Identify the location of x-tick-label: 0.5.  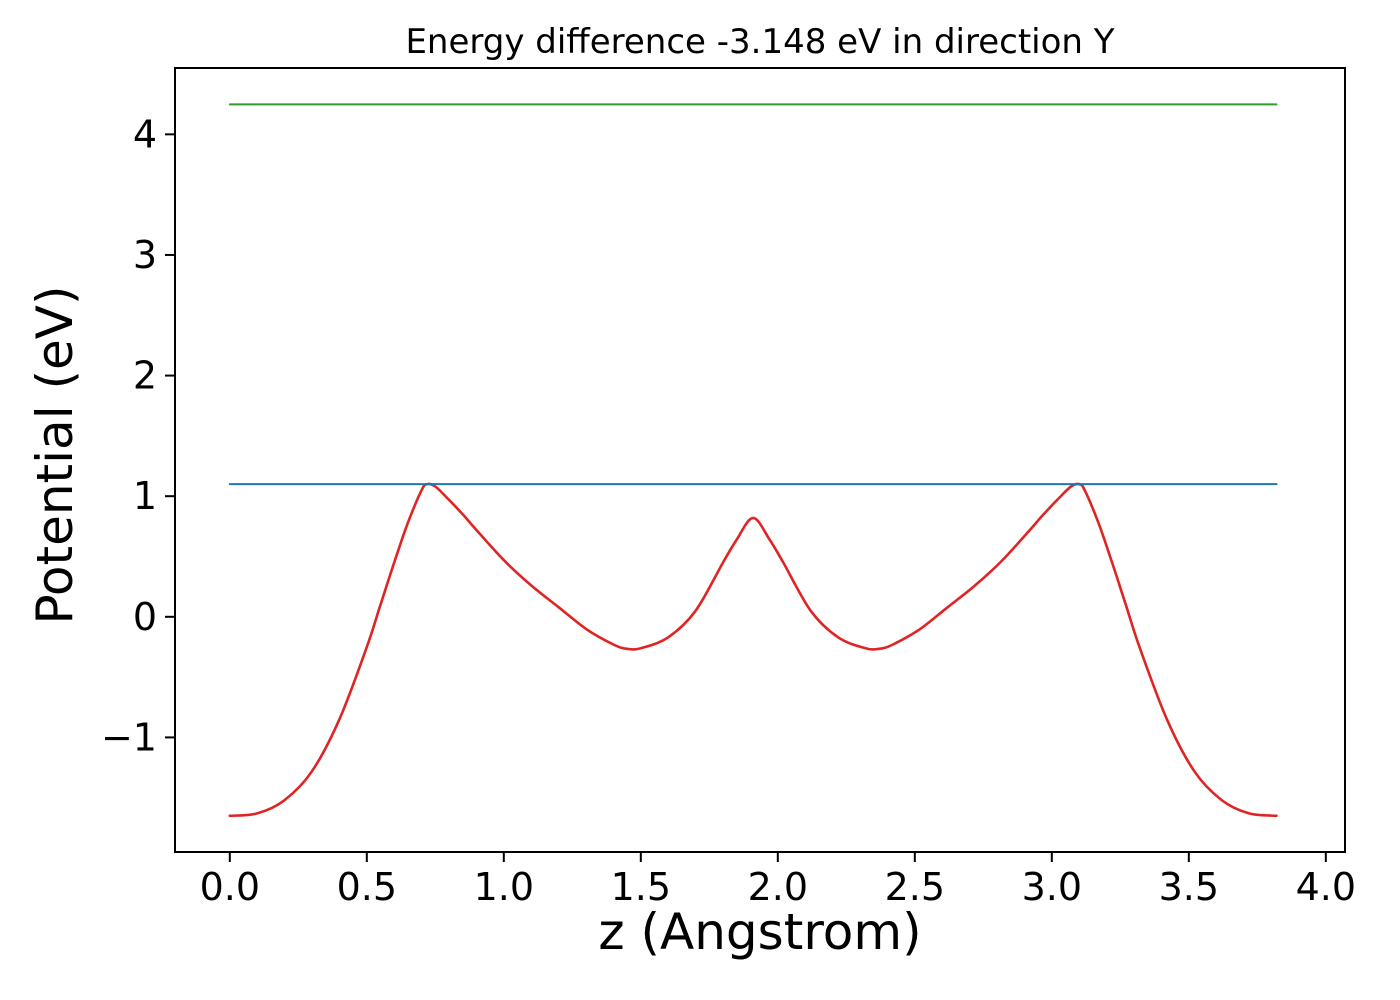
(367, 887).